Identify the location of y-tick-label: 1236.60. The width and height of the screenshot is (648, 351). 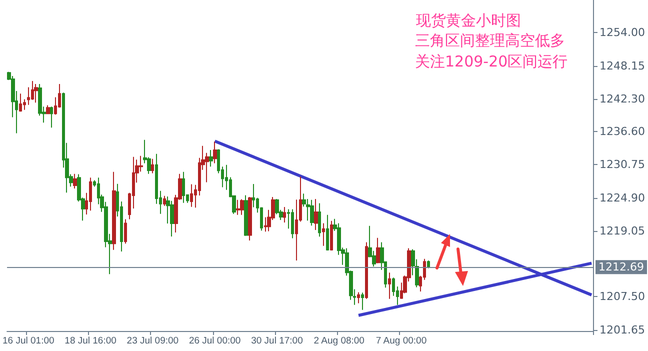
(623, 131).